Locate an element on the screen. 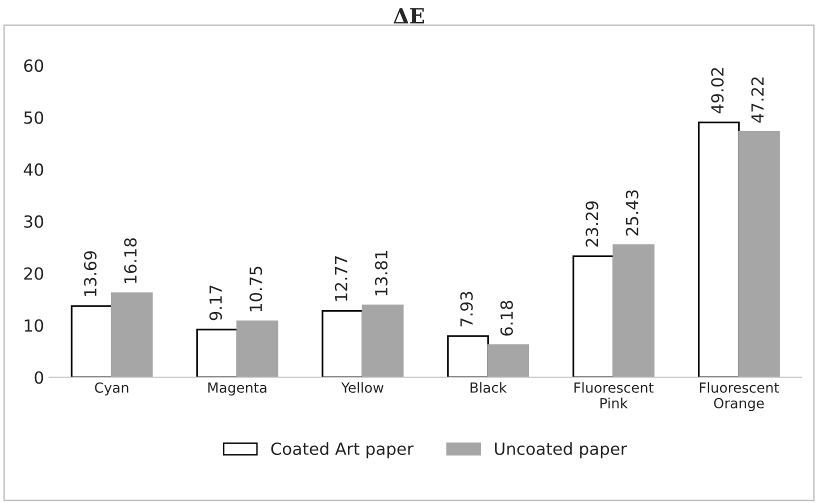 This screenshot has height=503, width=818. y-tick-label: 30 is located at coordinates (34, 221).